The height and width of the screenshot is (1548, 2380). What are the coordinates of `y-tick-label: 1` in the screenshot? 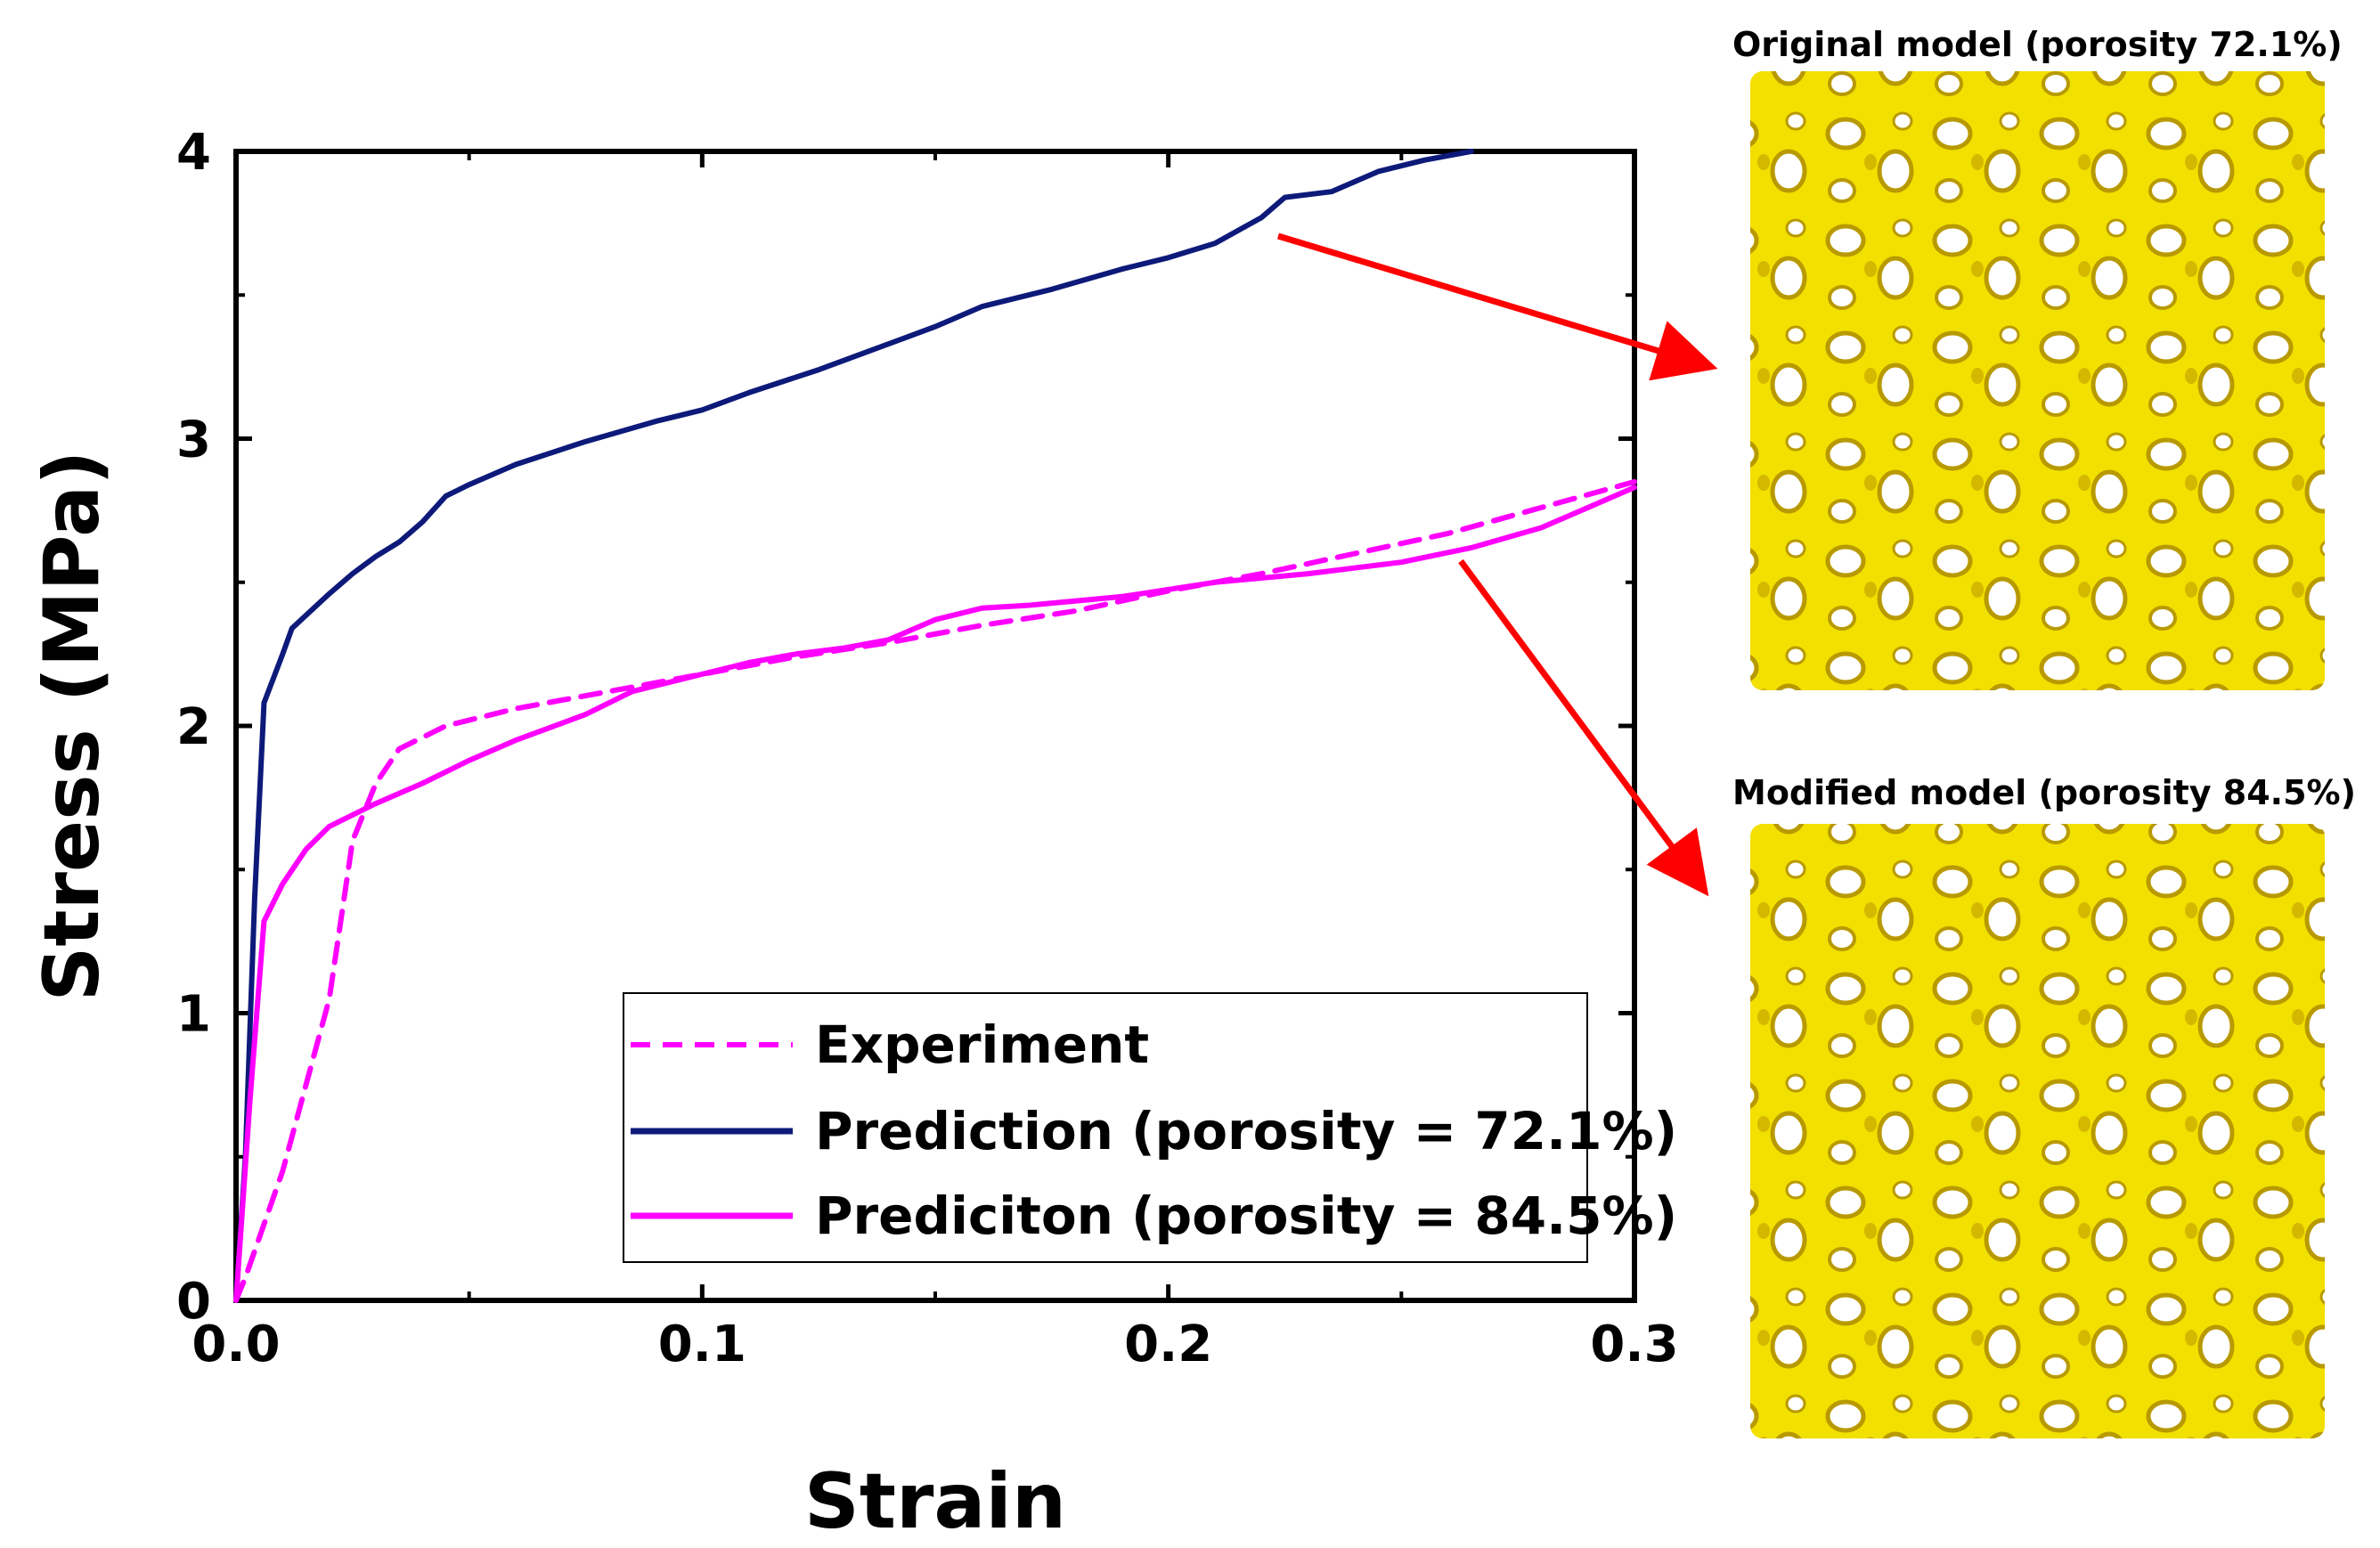 It's located at (193, 1015).